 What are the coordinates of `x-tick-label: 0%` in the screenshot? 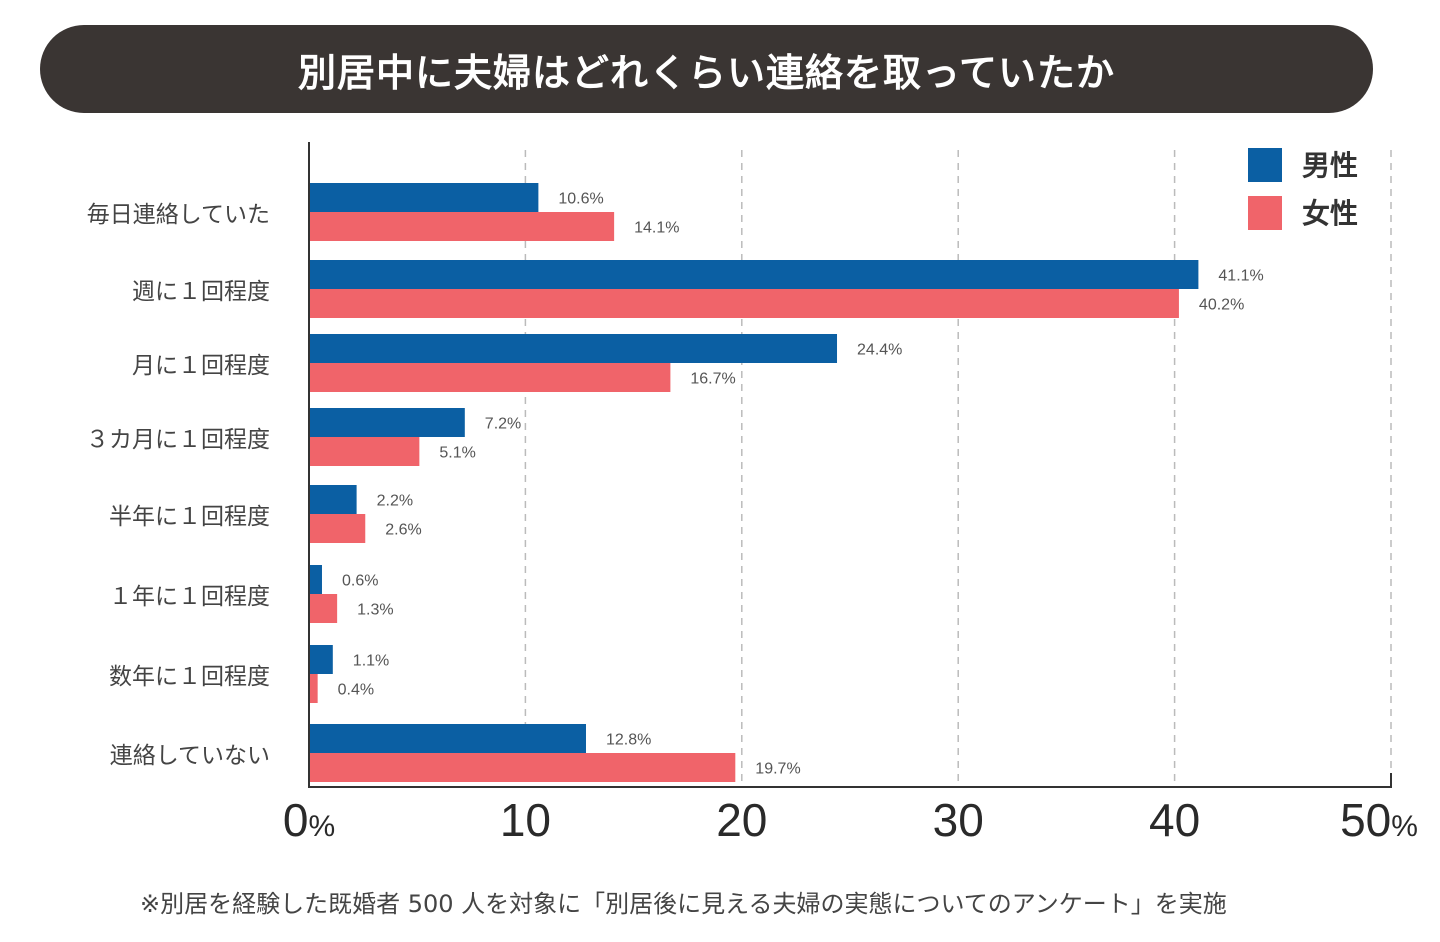 It's located at (309, 820).